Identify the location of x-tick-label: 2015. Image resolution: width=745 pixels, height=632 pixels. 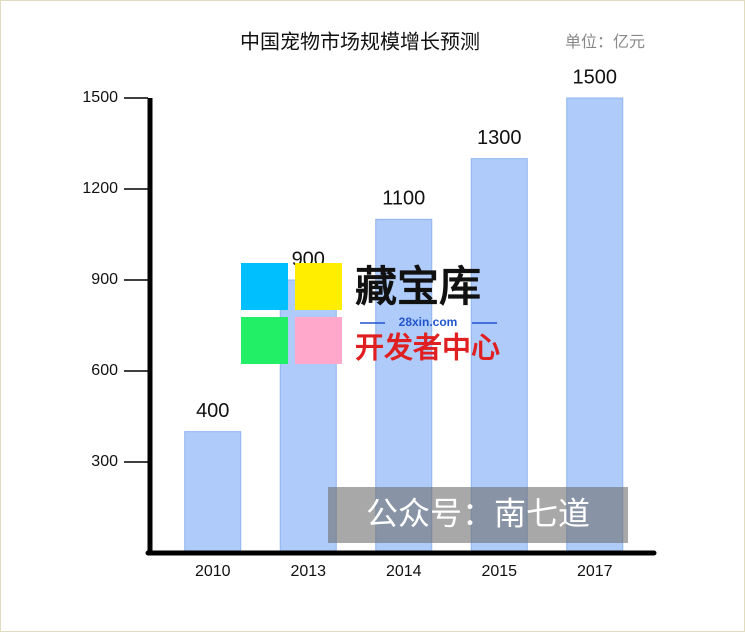
(499, 571).